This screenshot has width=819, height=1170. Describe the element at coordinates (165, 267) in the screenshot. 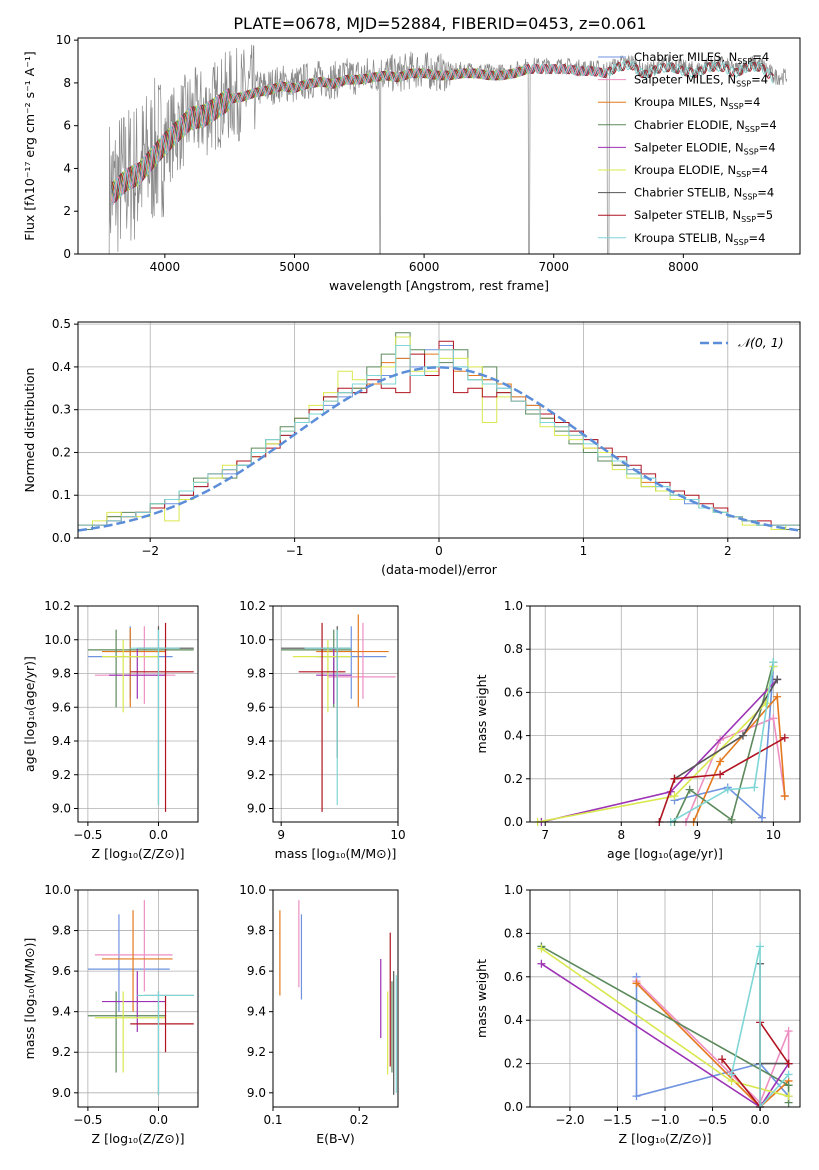

I see `x-tick-label: 4000` at that location.